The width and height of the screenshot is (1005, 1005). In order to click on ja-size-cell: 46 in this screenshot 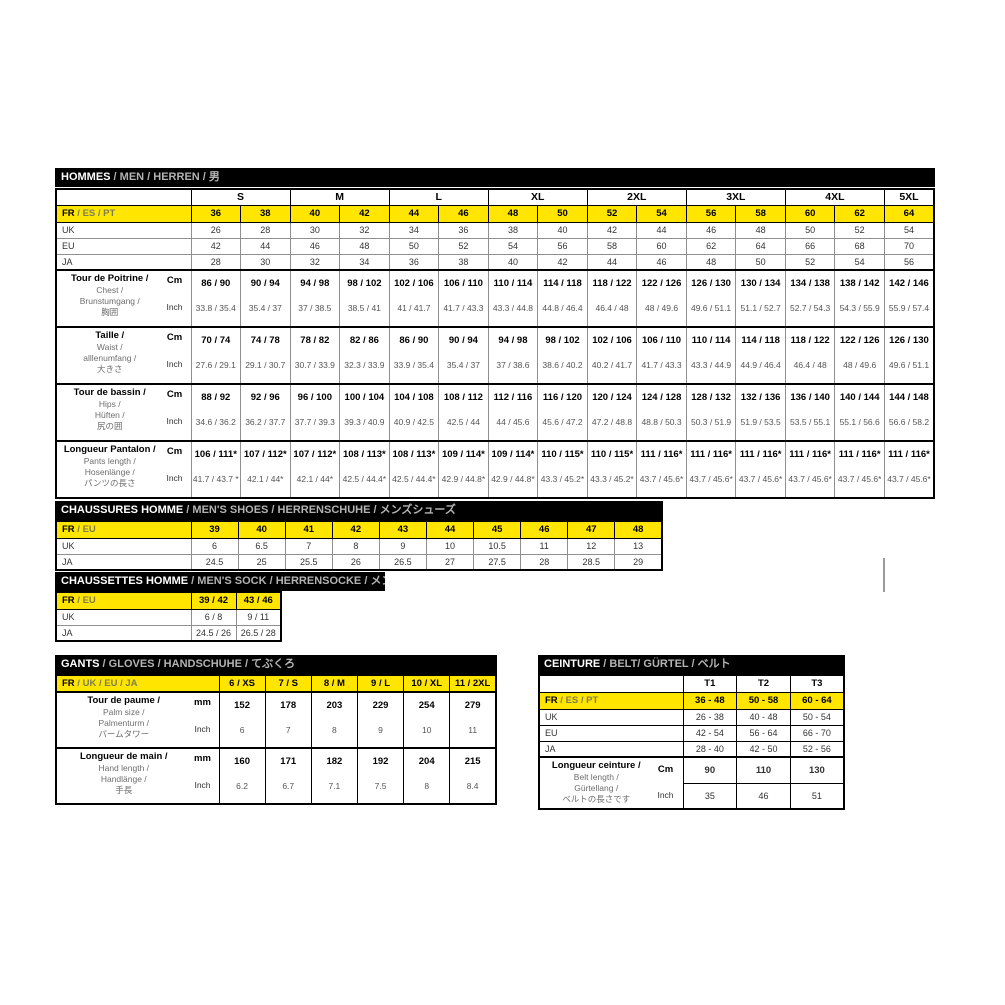, I will do `click(661, 262)`.